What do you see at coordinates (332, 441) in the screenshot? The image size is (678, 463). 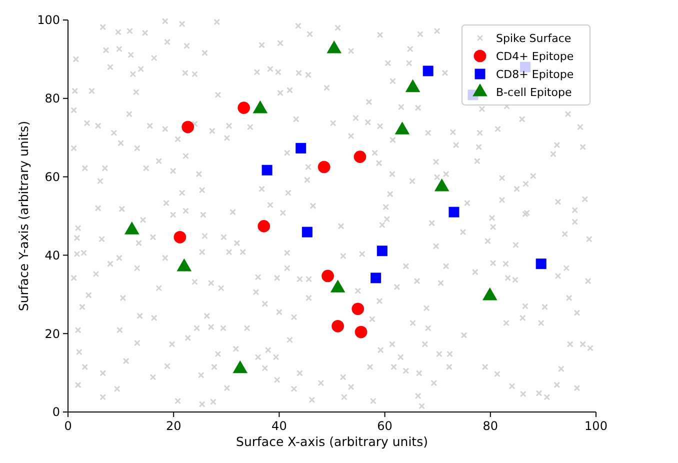 I see `x-axis-title: Surface X-axis (arbitrary units)` at bounding box center [332, 441].